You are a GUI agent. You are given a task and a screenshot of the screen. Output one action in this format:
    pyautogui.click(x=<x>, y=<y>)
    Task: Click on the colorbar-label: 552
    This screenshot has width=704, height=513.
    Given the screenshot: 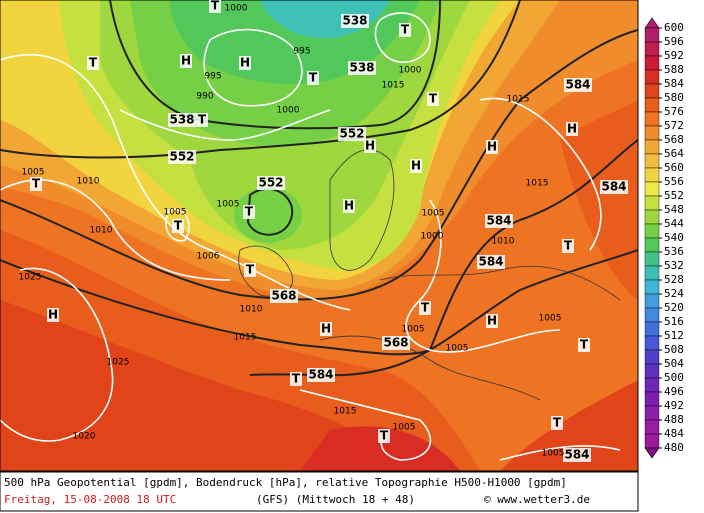 What is the action you would take?
    pyautogui.click(x=674, y=195)
    